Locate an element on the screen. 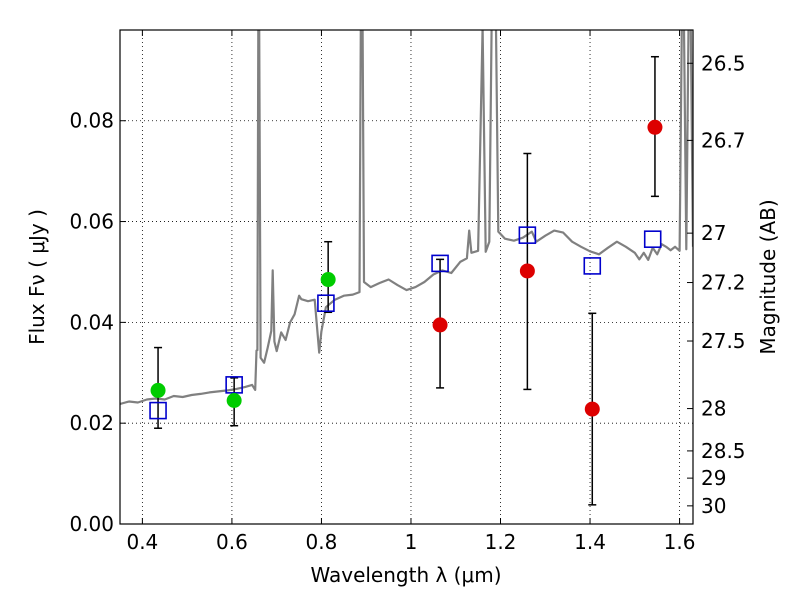  right-tick-label: 28 is located at coordinates (713, 409).